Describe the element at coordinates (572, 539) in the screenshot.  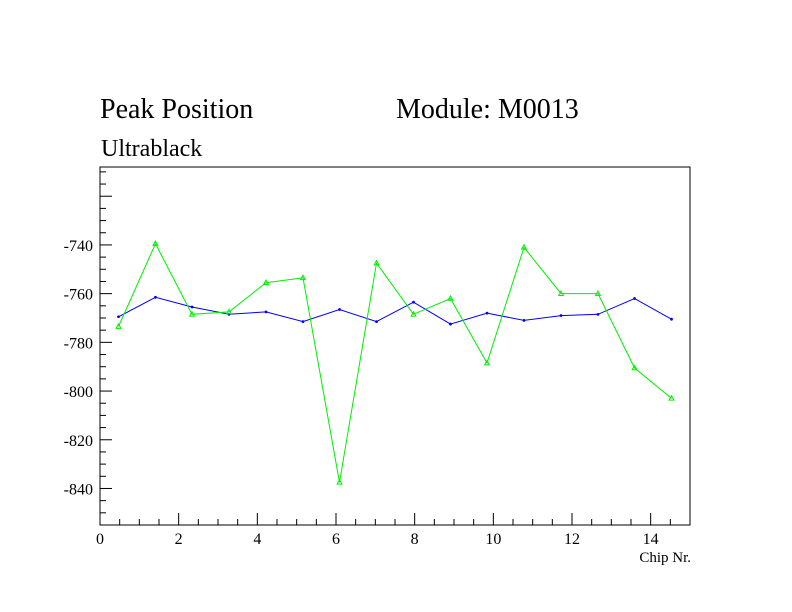
I see `x-tick-label: 12` at that location.